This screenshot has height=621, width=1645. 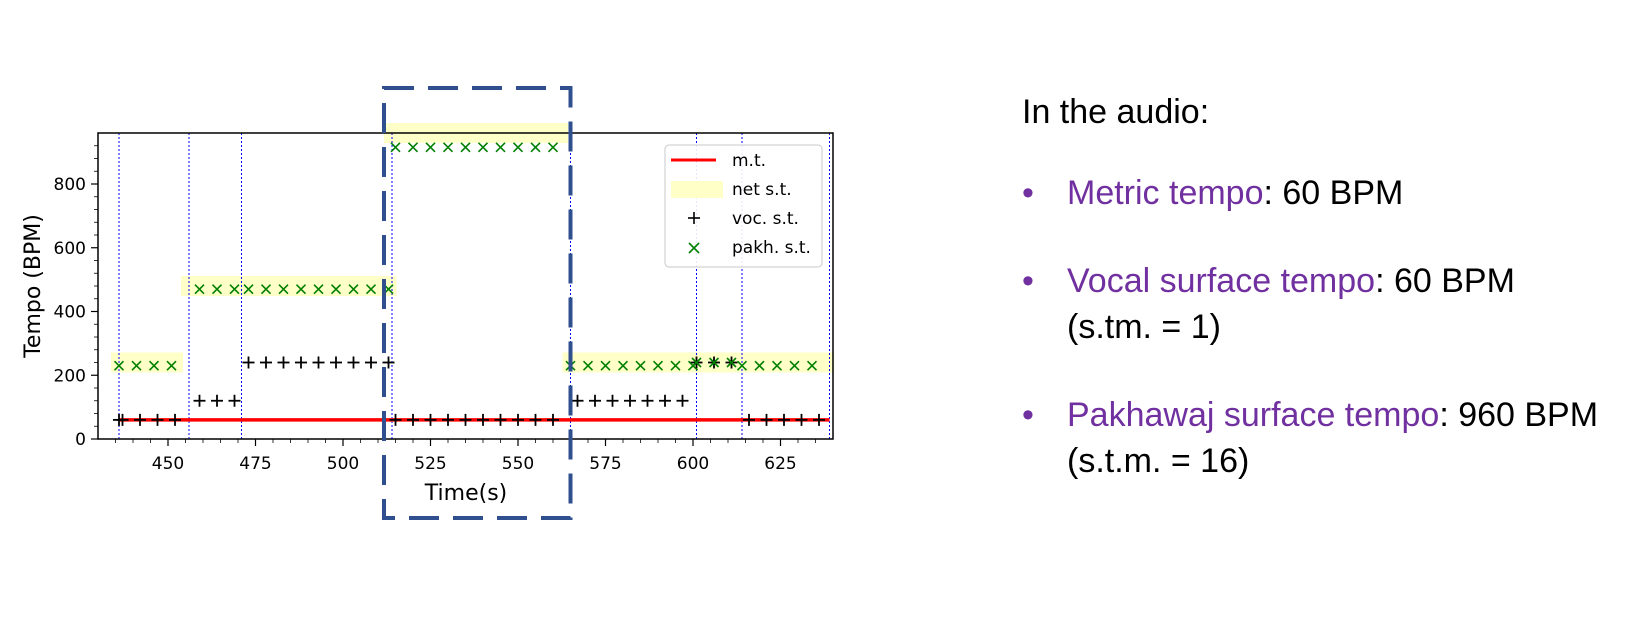 I want to click on term-vocal-surface-tempo: Vocal surface tempo, so click(x=1221, y=281).